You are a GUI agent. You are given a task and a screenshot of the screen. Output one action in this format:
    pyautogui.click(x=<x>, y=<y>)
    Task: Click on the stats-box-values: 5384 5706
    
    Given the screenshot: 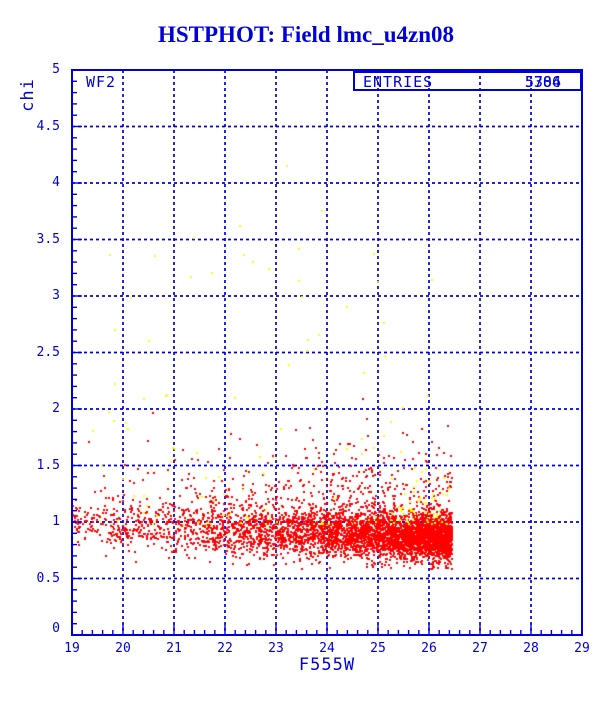 What is the action you would take?
    pyautogui.click(x=541, y=82)
    